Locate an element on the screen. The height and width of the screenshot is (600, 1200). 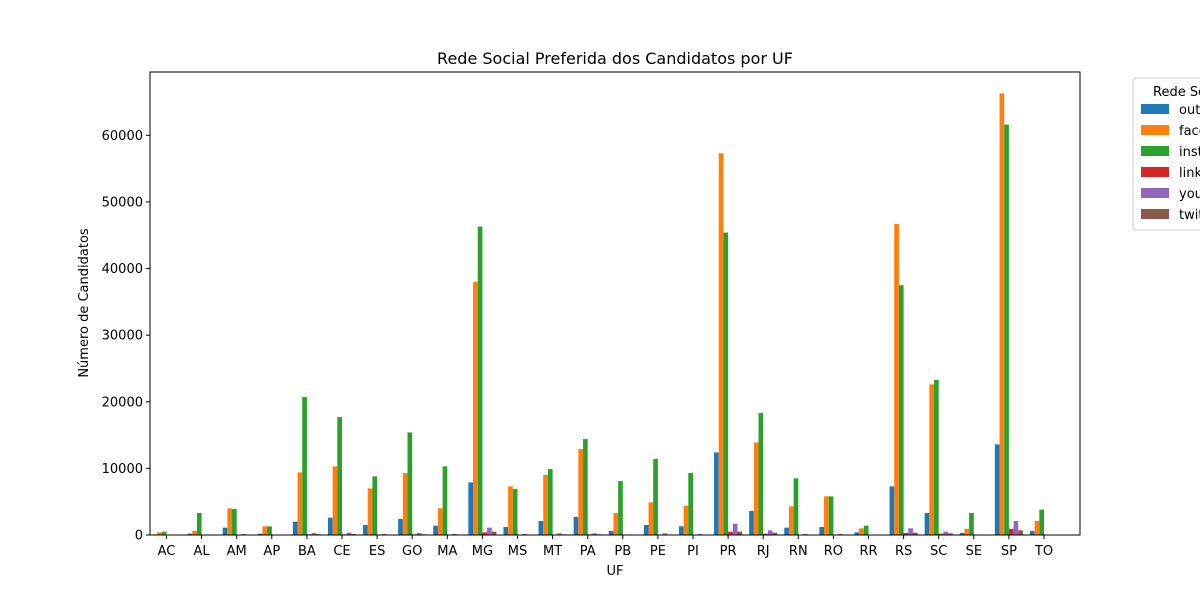
bar-facebook-PR is located at coordinates (721, 344).